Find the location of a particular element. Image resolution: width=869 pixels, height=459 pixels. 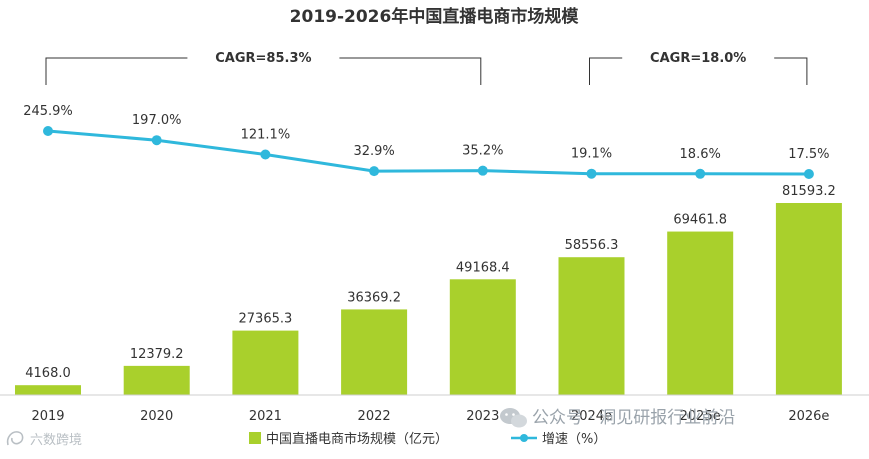

legend-swatch-marker is located at coordinates (524, 438).